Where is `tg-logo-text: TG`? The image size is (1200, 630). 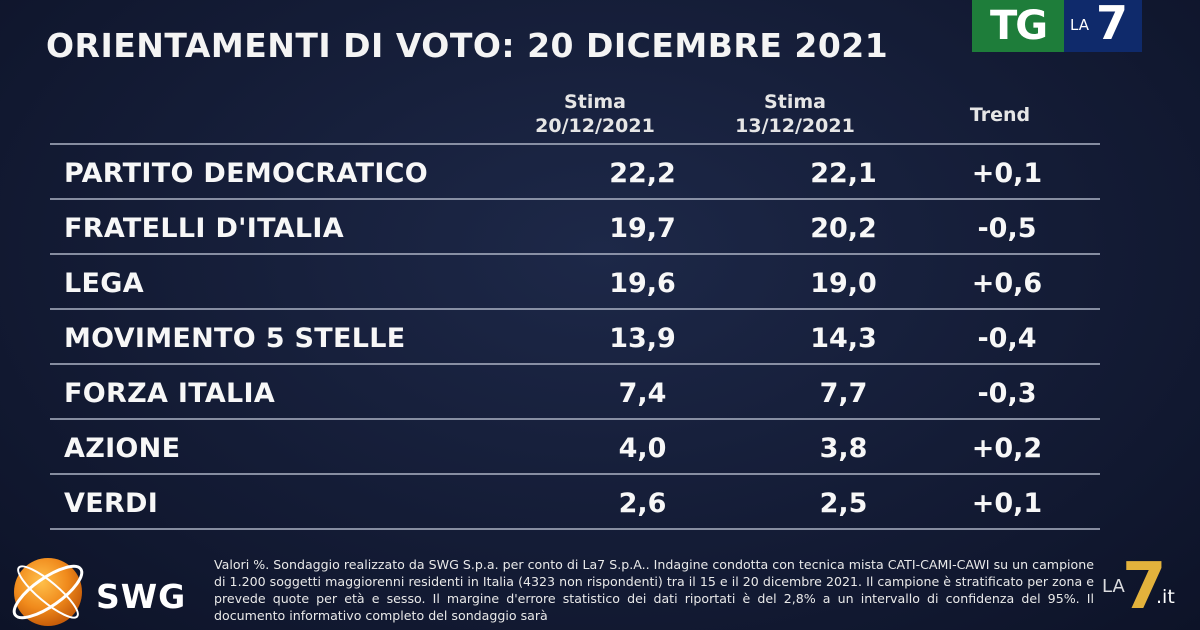
tg-logo-text: TG is located at coordinates (1018, 26).